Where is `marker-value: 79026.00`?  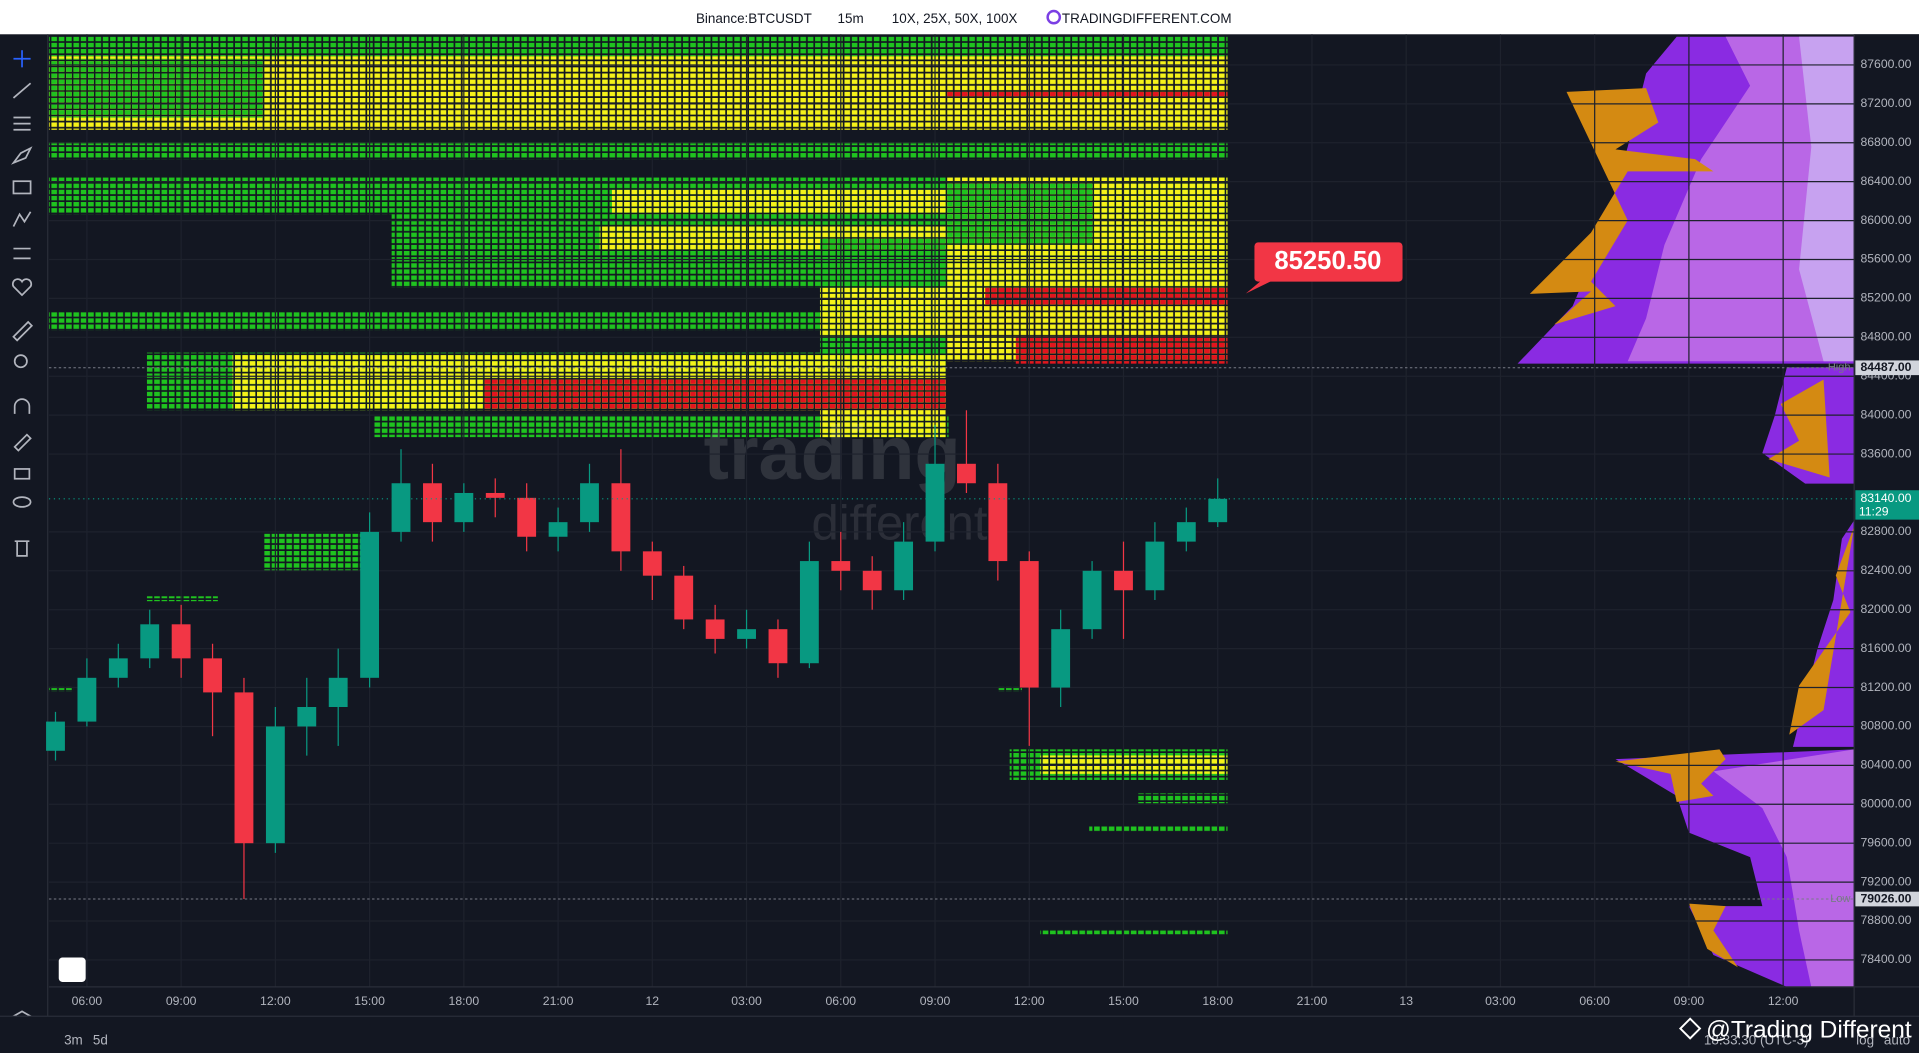
marker-value: 79026.00 is located at coordinates (1885, 898).